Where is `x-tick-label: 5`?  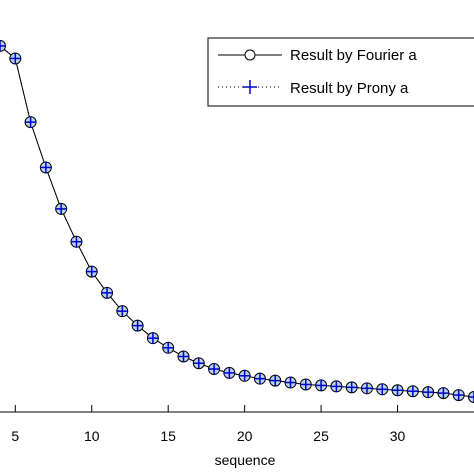 x-tick-label: 5 is located at coordinates (15, 436).